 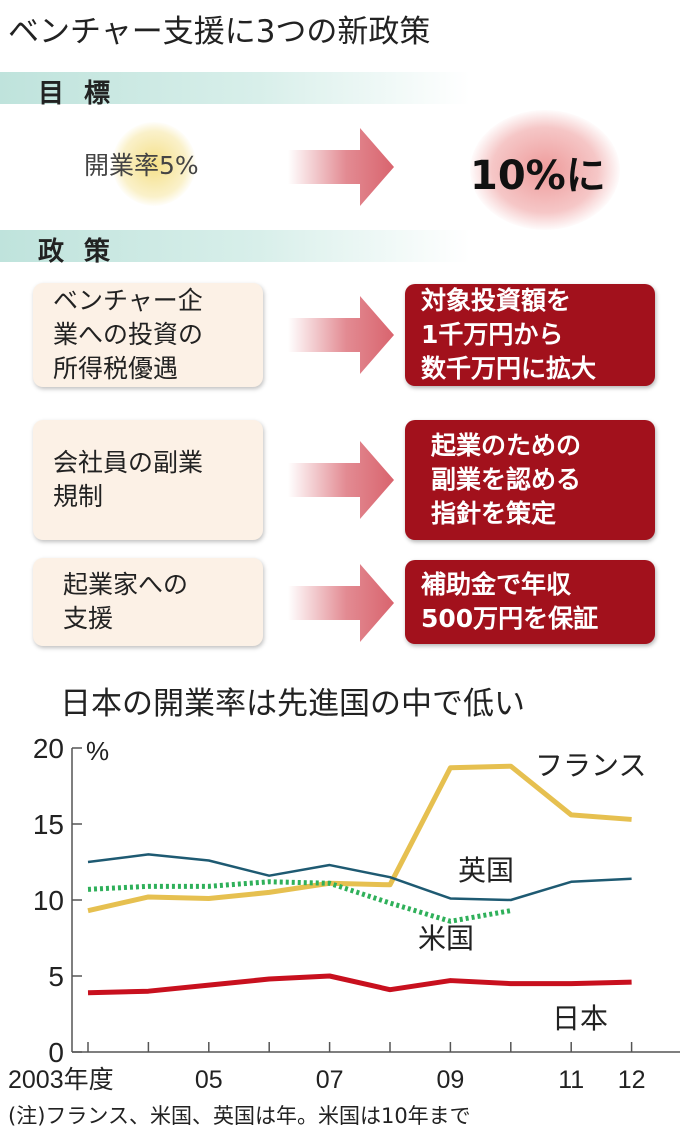 What do you see at coordinates (56, 976) in the screenshot?
I see `y-tick-label: 5` at bounding box center [56, 976].